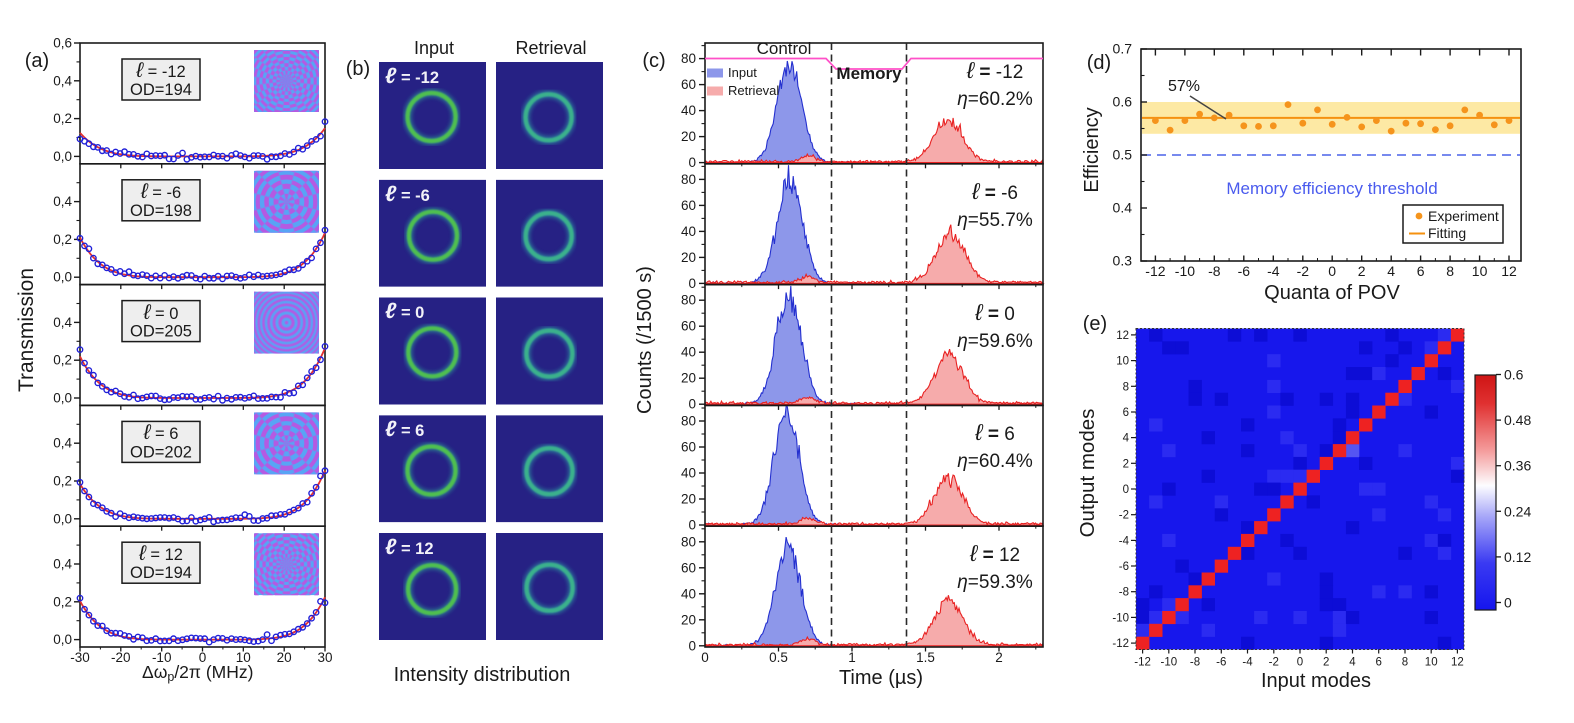 The height and width of the screenshot is (723, 1574). I want to click on svg-text: Time (µs), so click(881, 678).